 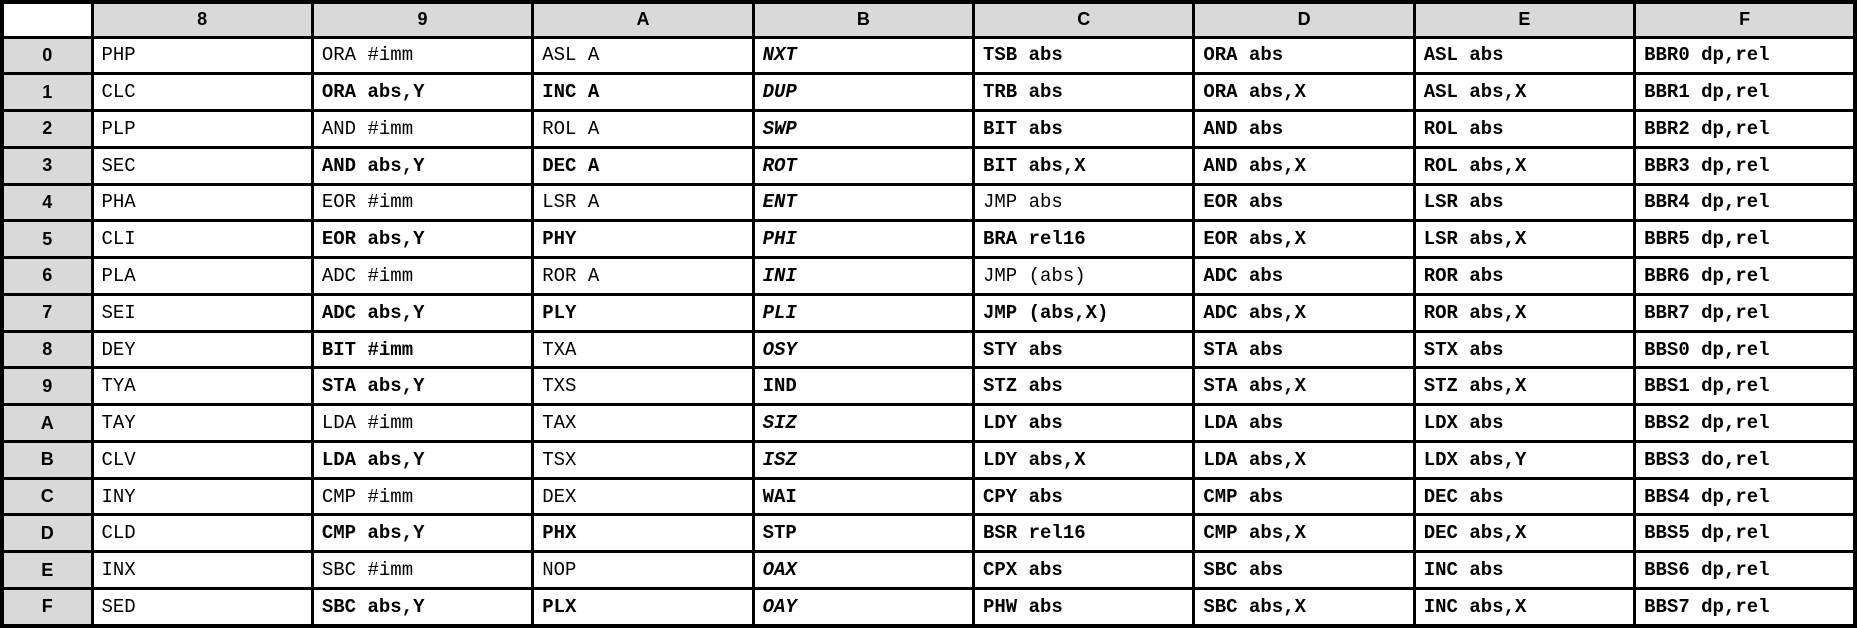 What do you see at coordinates (643, 92) in the screenshot?
I see `opcode-cell: INC A` at bounding box center [643, 92].